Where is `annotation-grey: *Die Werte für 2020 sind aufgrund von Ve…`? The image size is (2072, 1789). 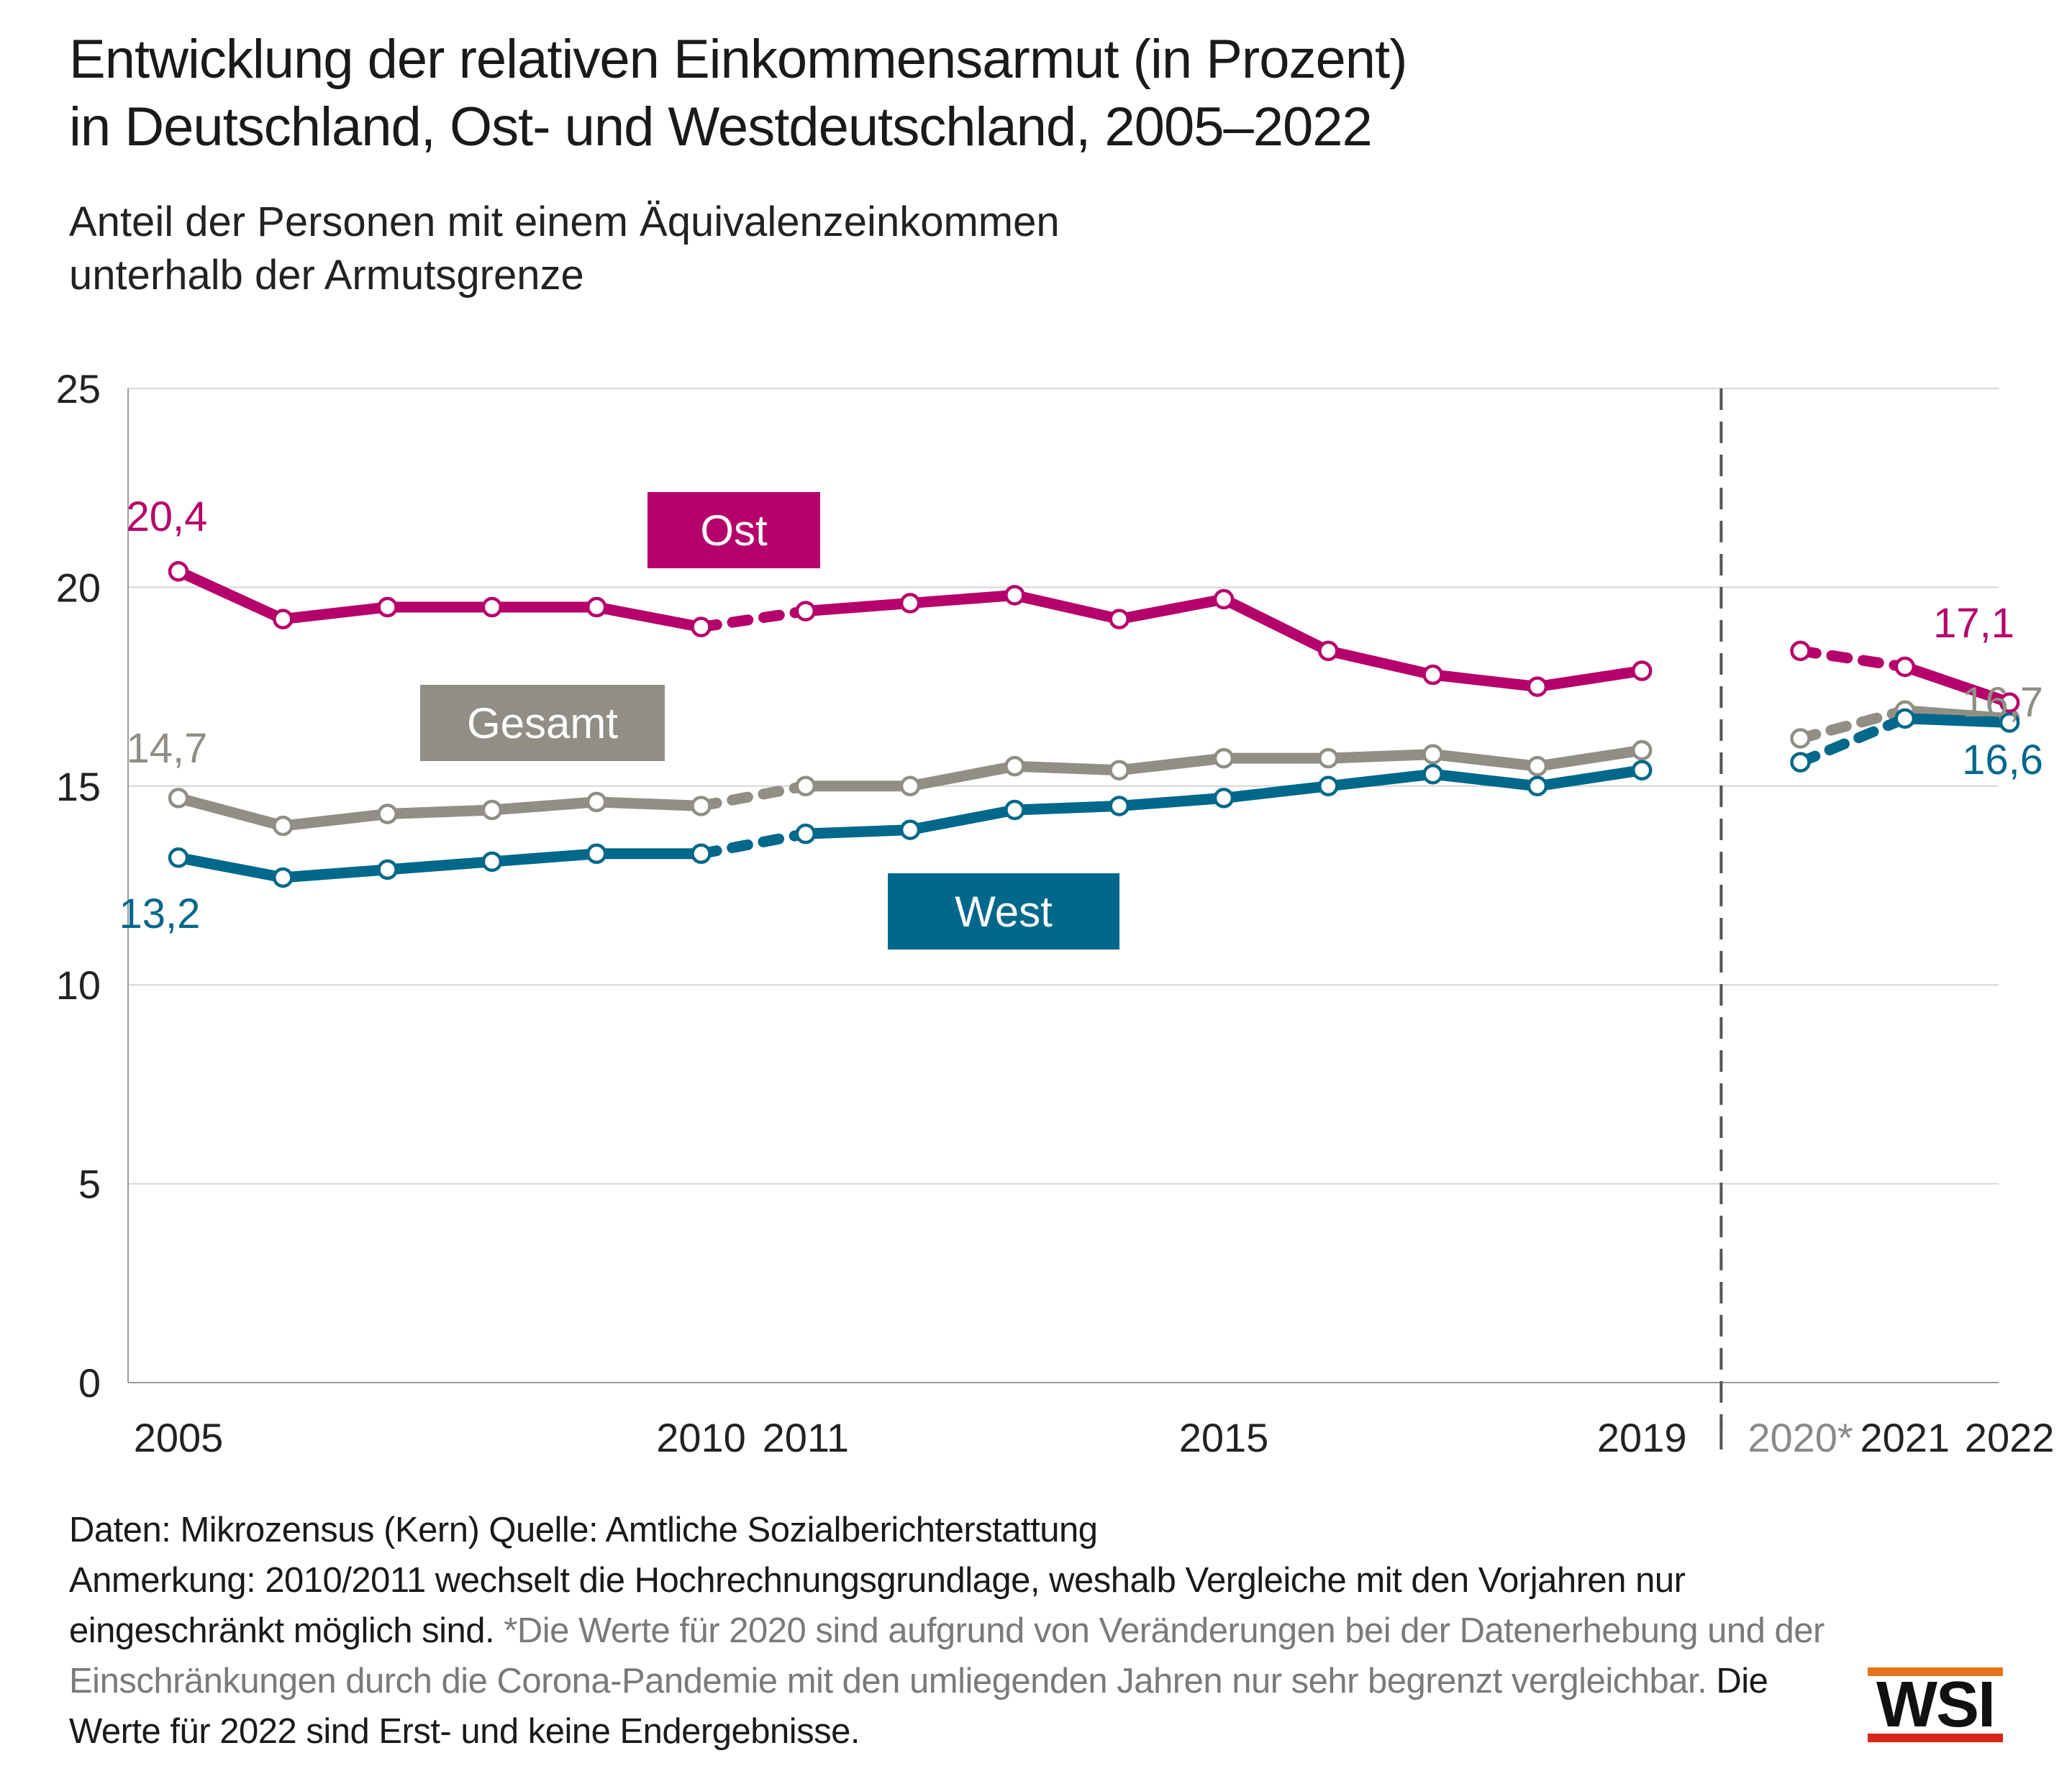 annotation-grey: *Die Werte für 2020 sind aufgrund von Ve… is located at coordinates (947, 1656).